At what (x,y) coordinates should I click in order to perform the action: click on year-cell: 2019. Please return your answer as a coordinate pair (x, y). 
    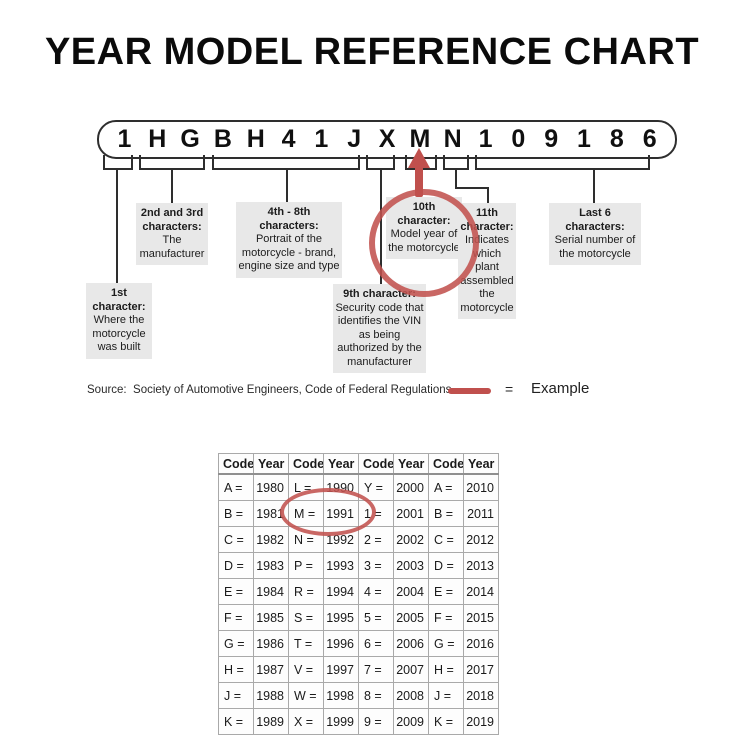
    Looking at the image, I should click on (481, 721).